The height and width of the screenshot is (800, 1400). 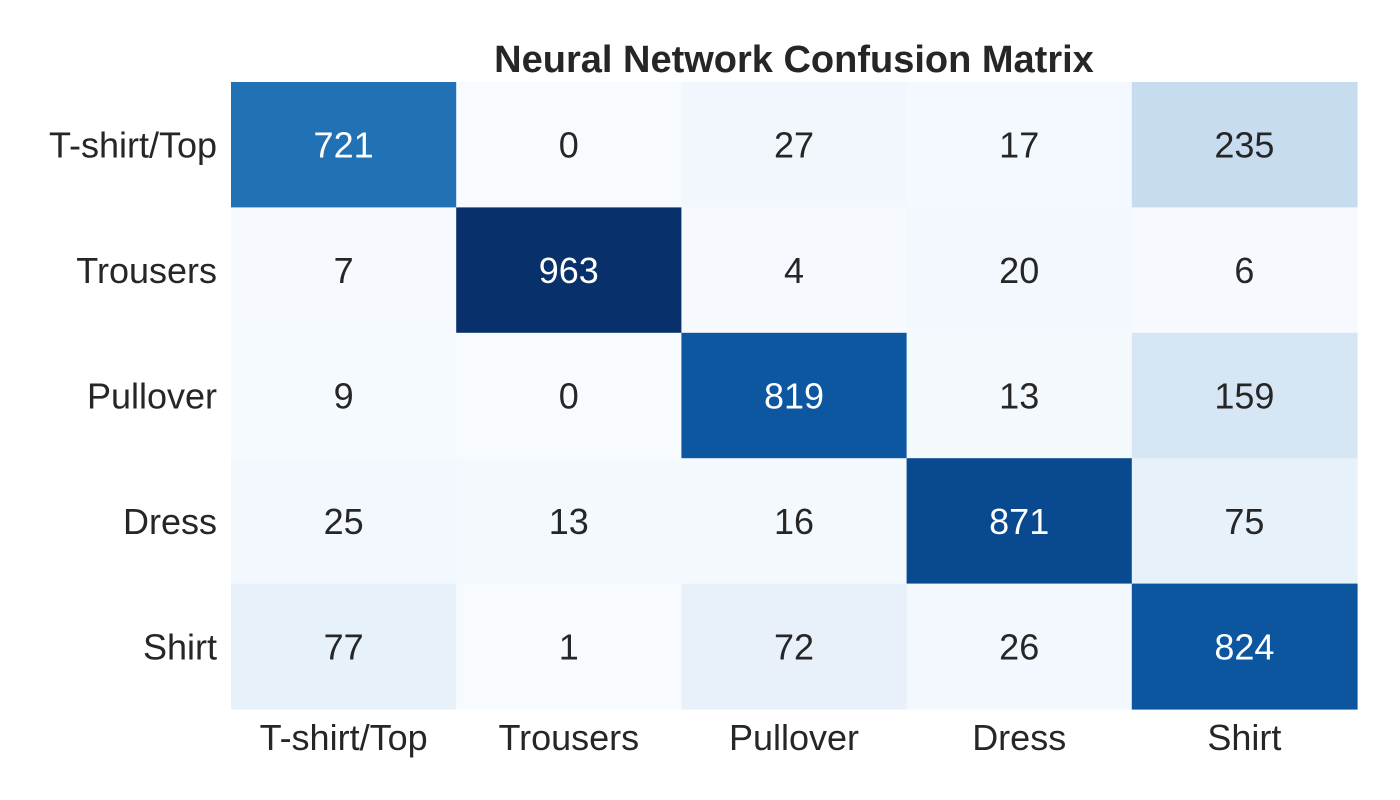 What do you see at coordinates (170, 521) in the screenshot?
I see `y-tick-label: Dress` at bounding box center [170, 521].